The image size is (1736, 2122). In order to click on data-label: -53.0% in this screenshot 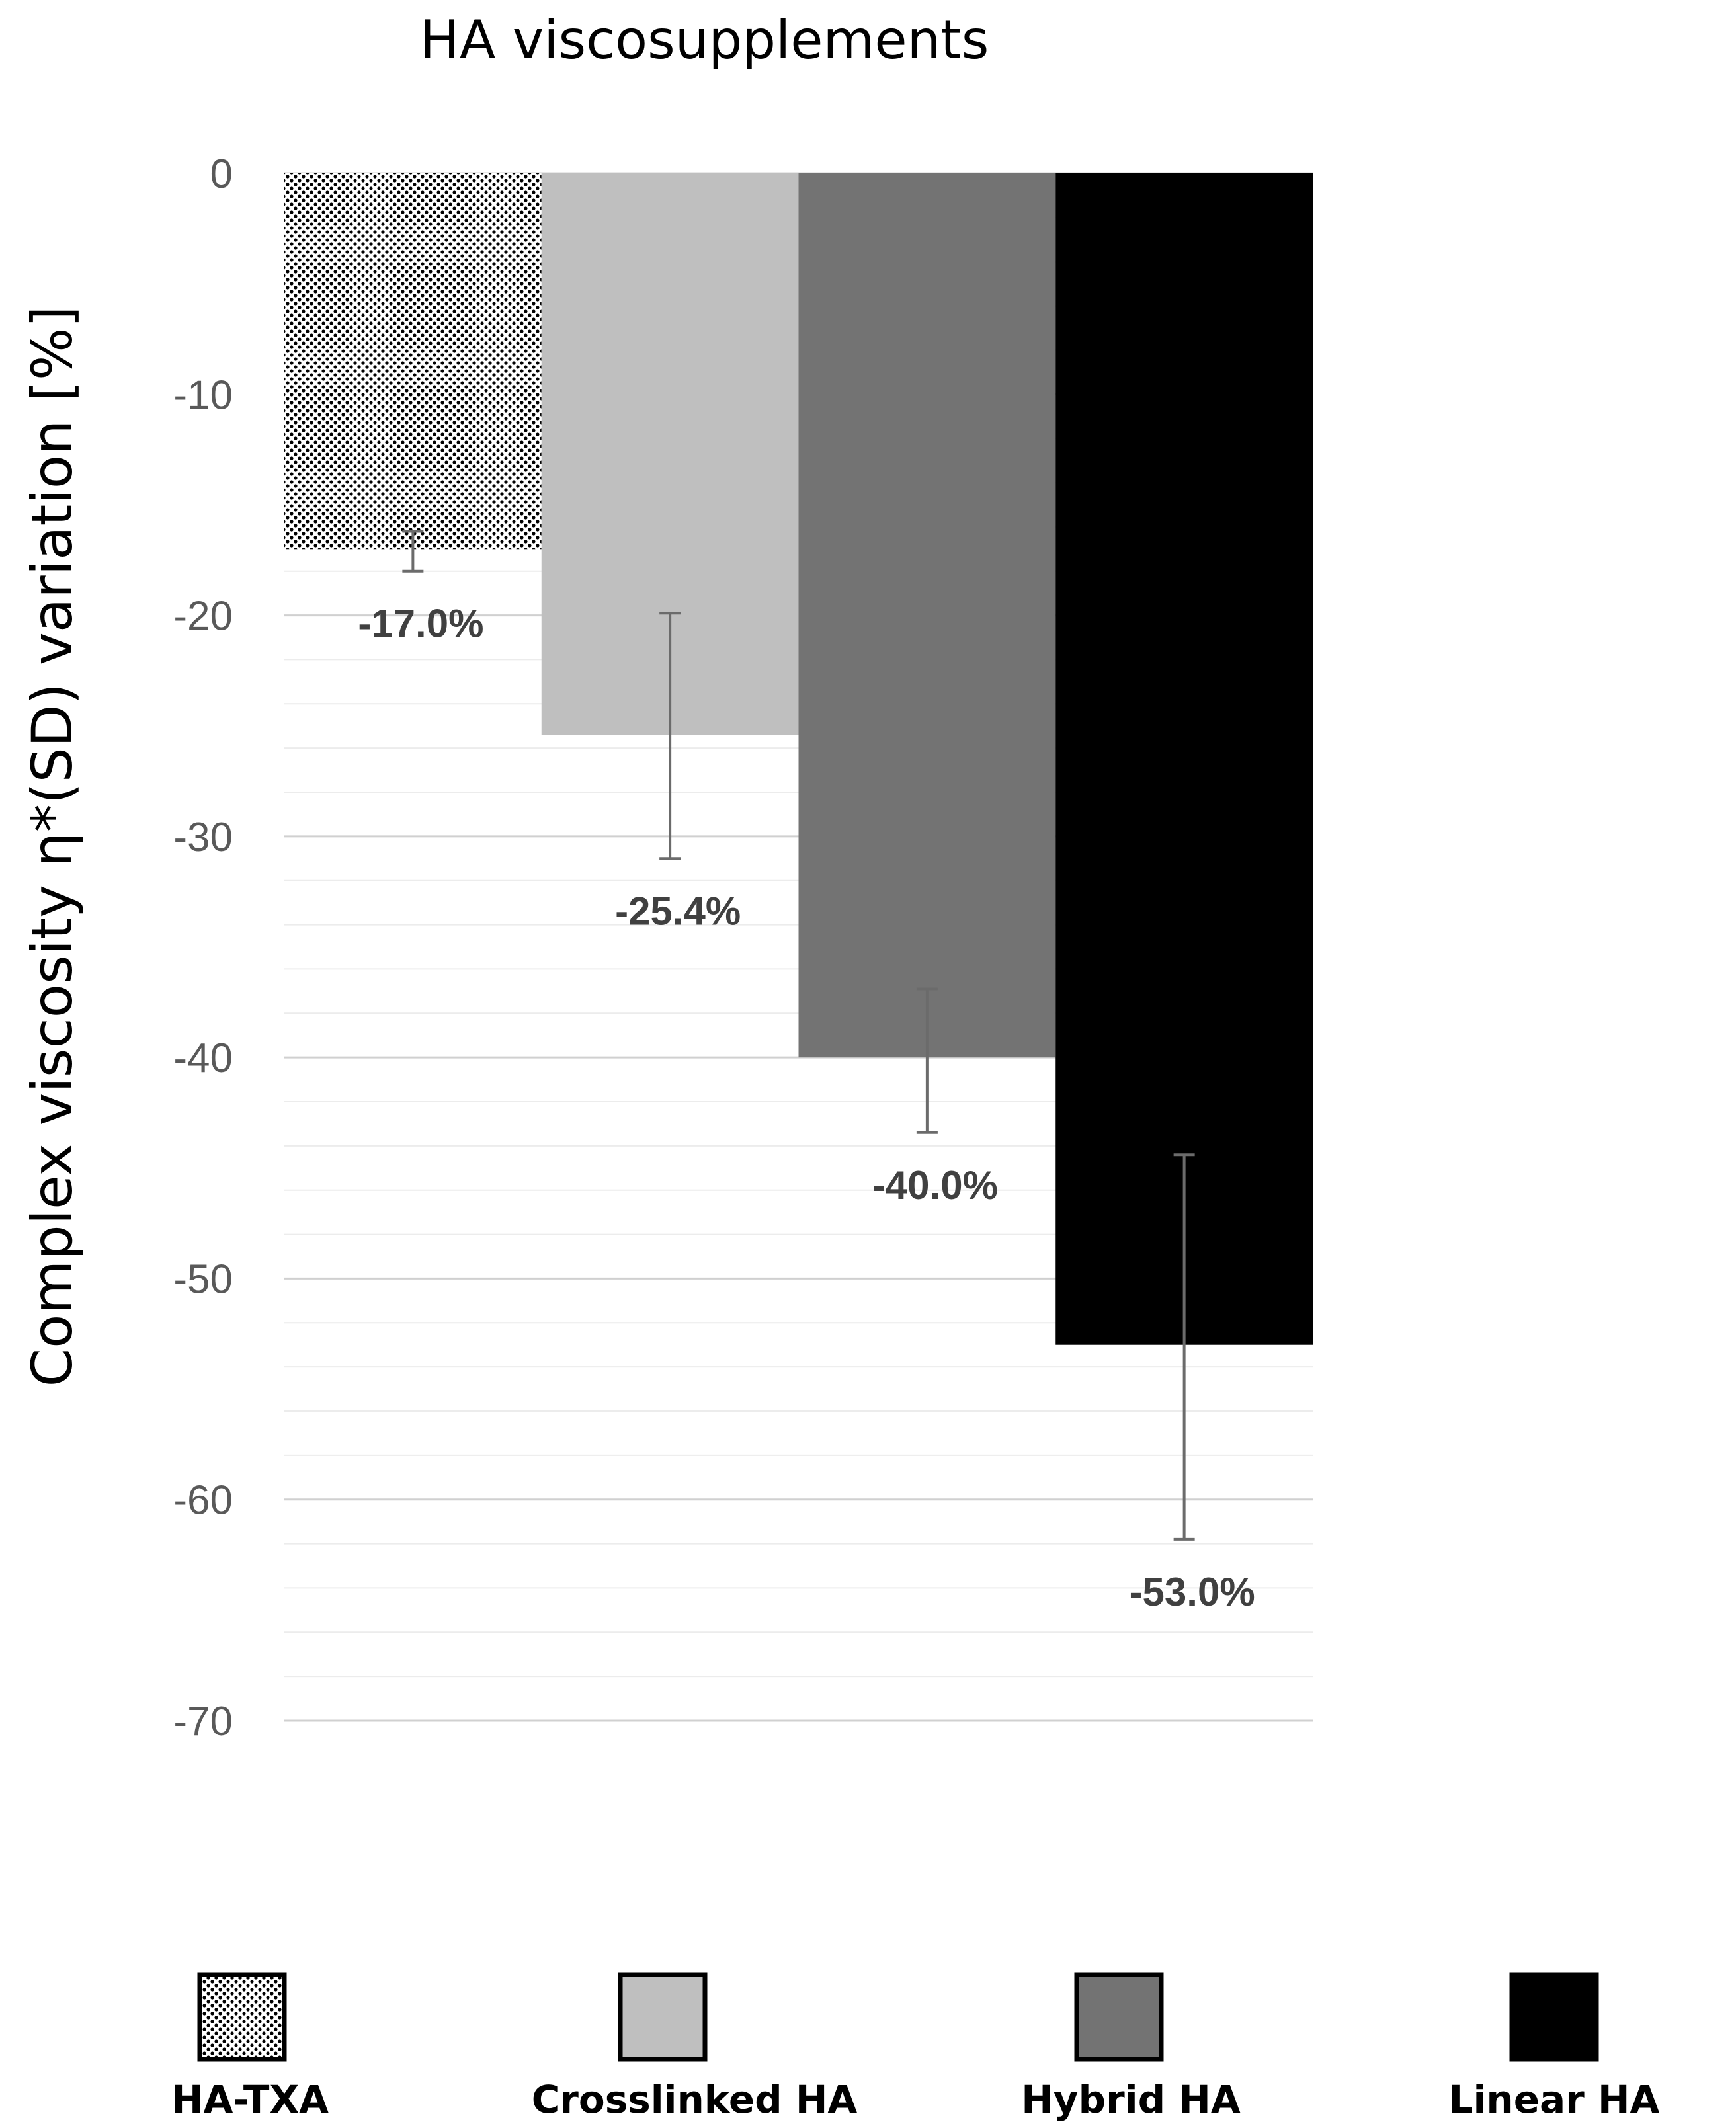, I will do `click(1192, 1592)`.